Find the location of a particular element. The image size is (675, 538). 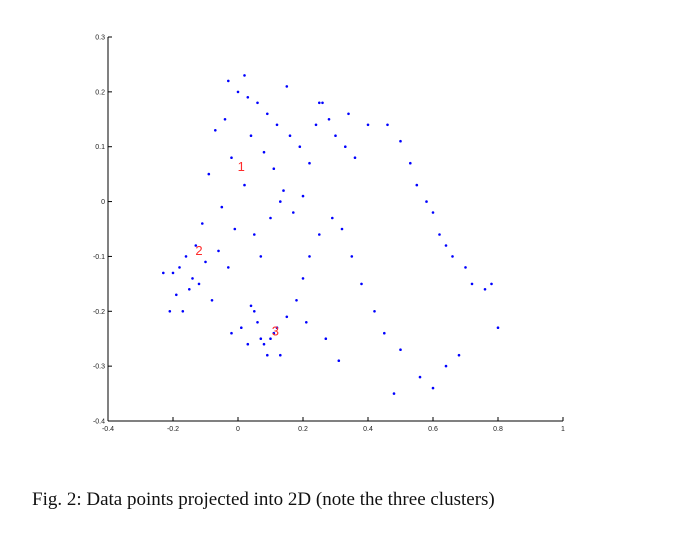

x-tick-label: 0 is located at coordinates (238, 429).